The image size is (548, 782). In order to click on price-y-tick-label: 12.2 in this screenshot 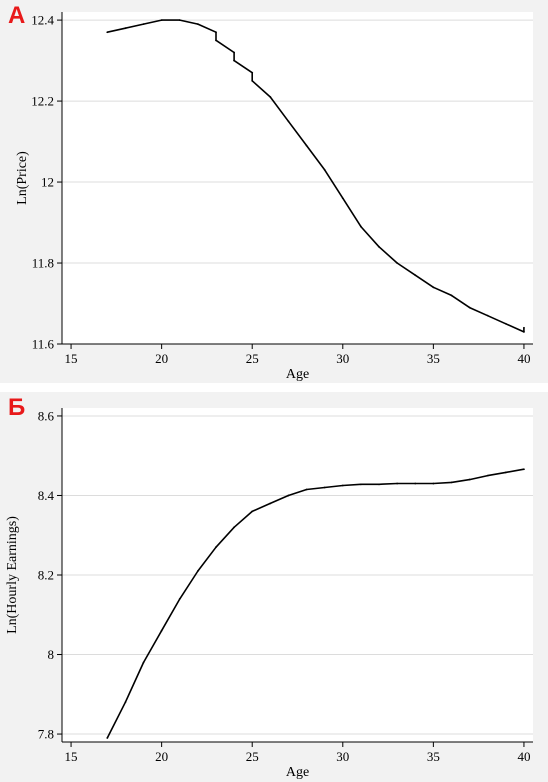, I will do `click(42, 101)`.